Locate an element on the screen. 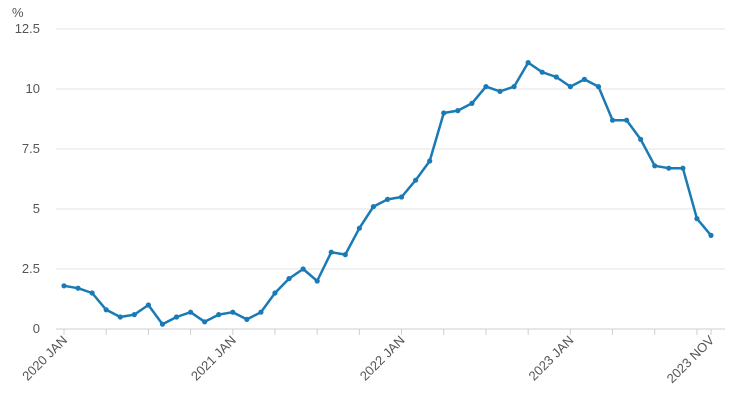  y-tick-label: 0 is located at coordinates (36, 328).